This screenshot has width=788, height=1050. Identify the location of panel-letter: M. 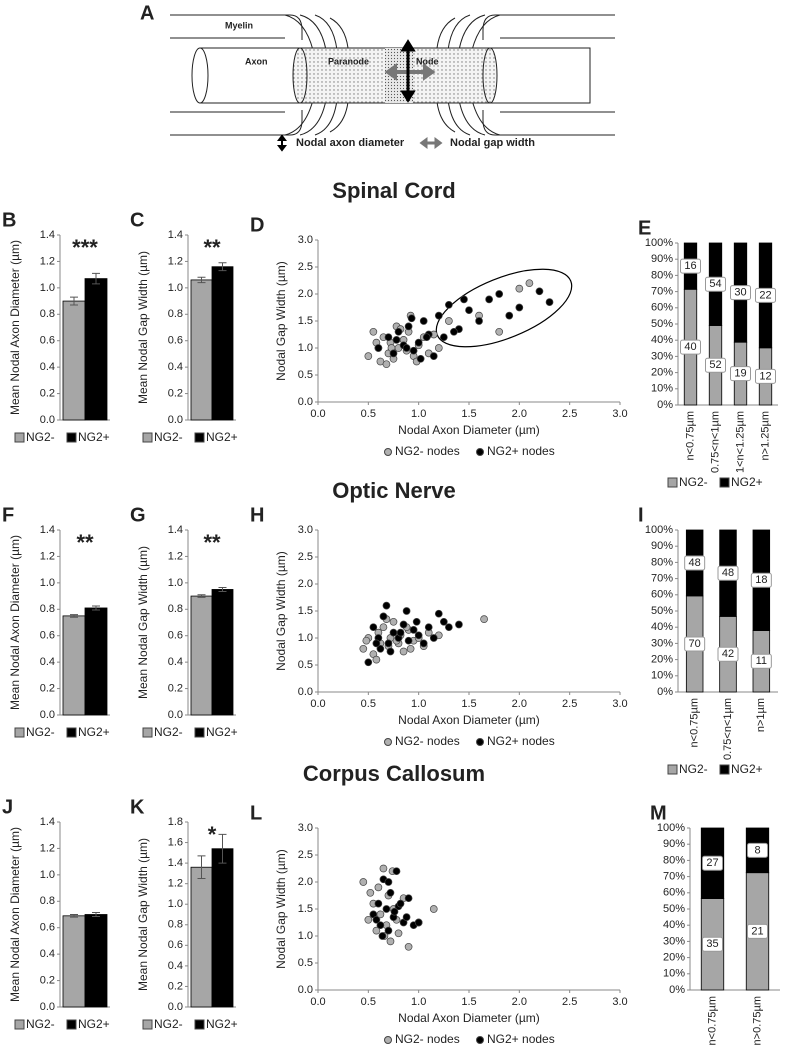
(658, 813).